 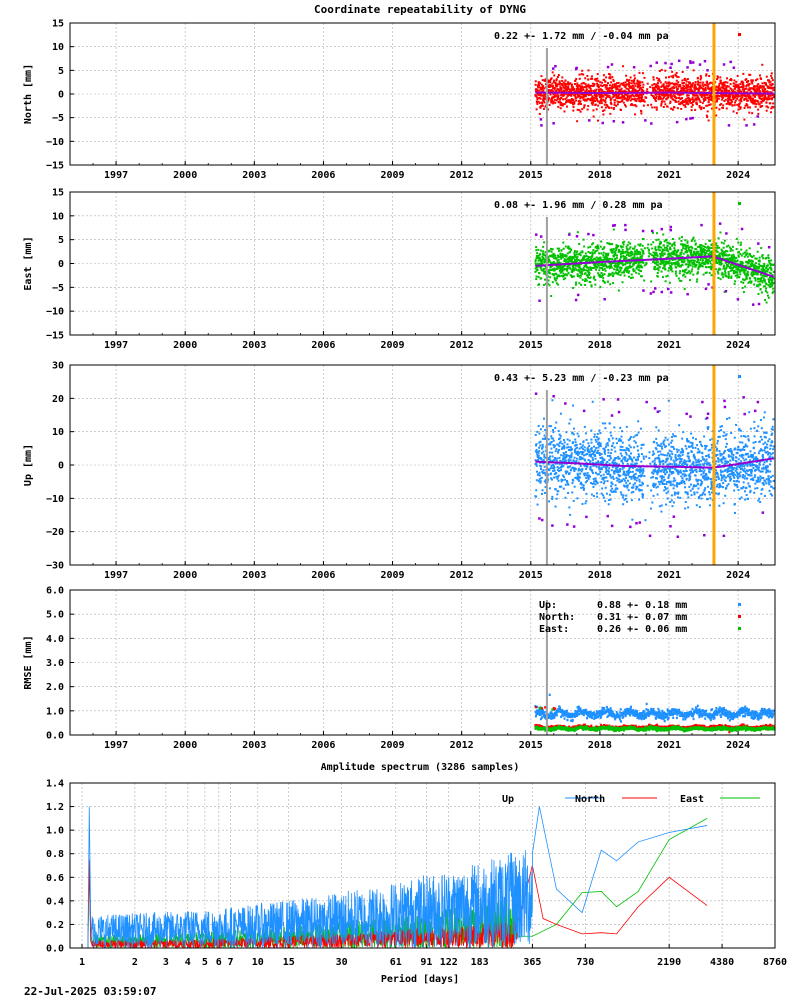 What do you see at coordinates (738, 299) in the screenshot?
I see `east-outlier` at bounding box center [738, 299].